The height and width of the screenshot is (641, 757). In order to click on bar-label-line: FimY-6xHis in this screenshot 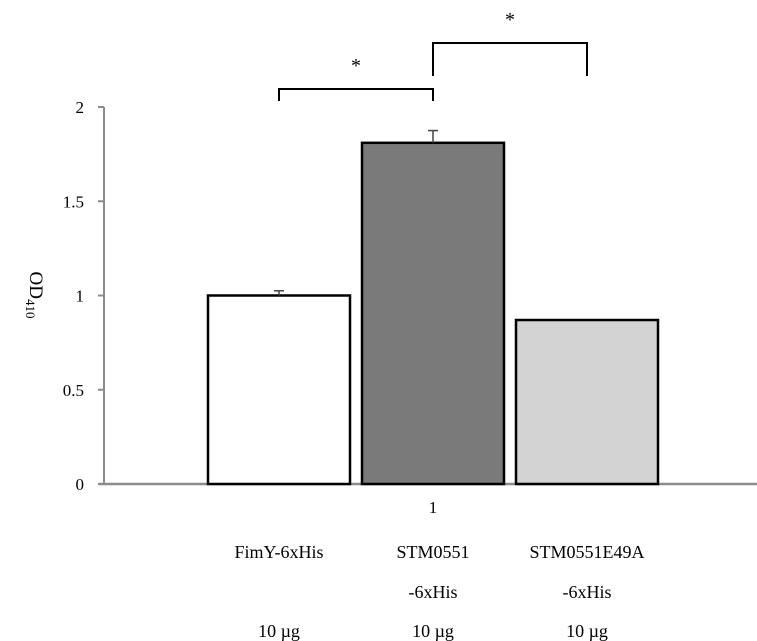, I will do `click(278, 552)`.